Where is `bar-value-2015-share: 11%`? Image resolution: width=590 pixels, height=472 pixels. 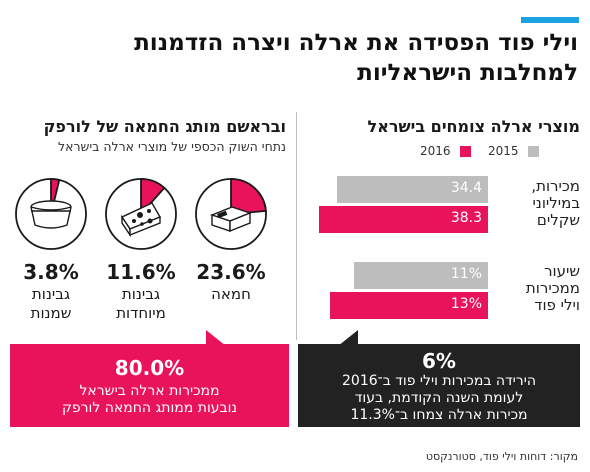 bar-value-2015-share: 11% is located at coordinates (466, 274).